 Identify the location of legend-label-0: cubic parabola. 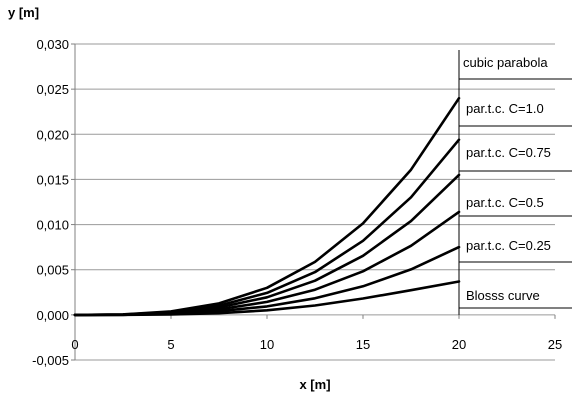
(505, 62).